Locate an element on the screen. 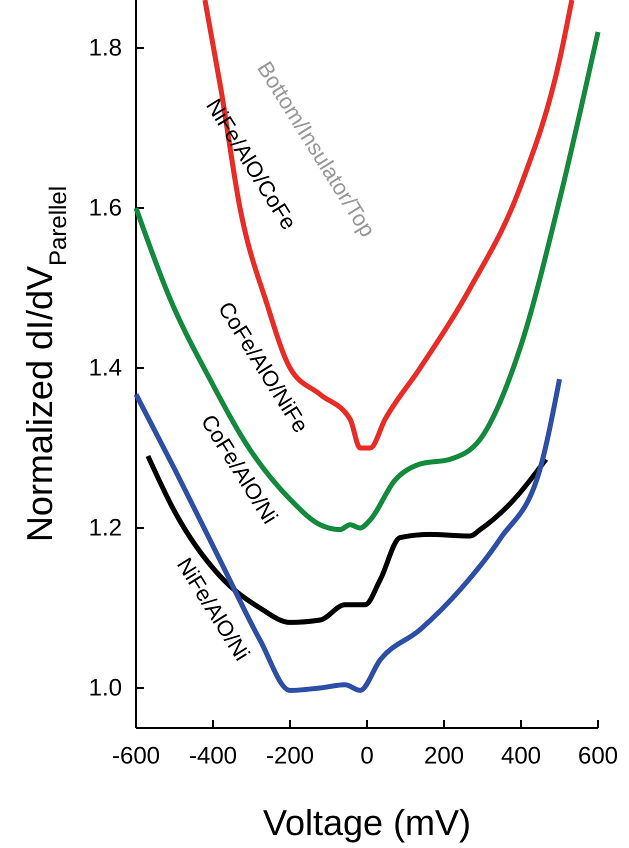  x-tick-label: -200 is located at coordinates (290, 756).